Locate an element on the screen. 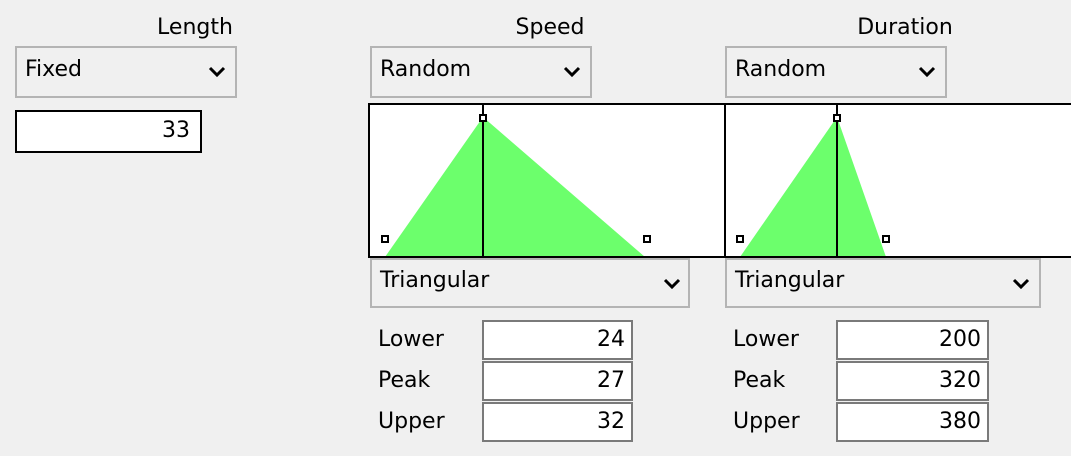  dropdown-text: Fixed is located at coordinates (54, 69).